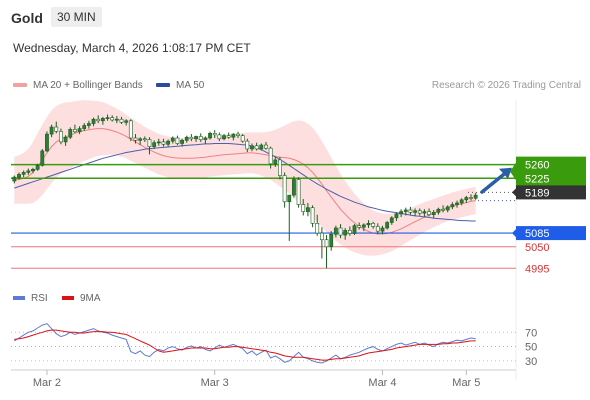 The height and width of the screenshot is (400, 590). Describe the element at coordinates (90, 298) in the screenshot. I see `9ma-label: 9MA` at that location.